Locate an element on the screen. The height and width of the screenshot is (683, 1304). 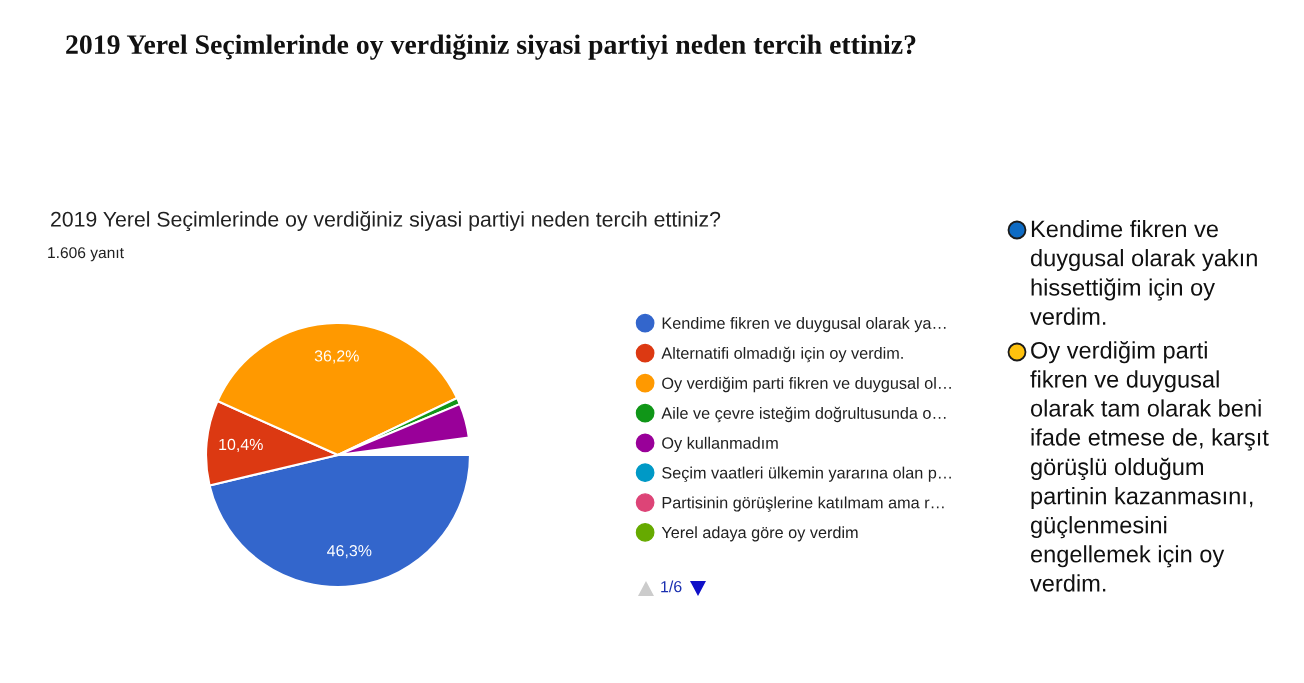
legend-label: Oy kullanmadım is located at coordinates (720, 444).